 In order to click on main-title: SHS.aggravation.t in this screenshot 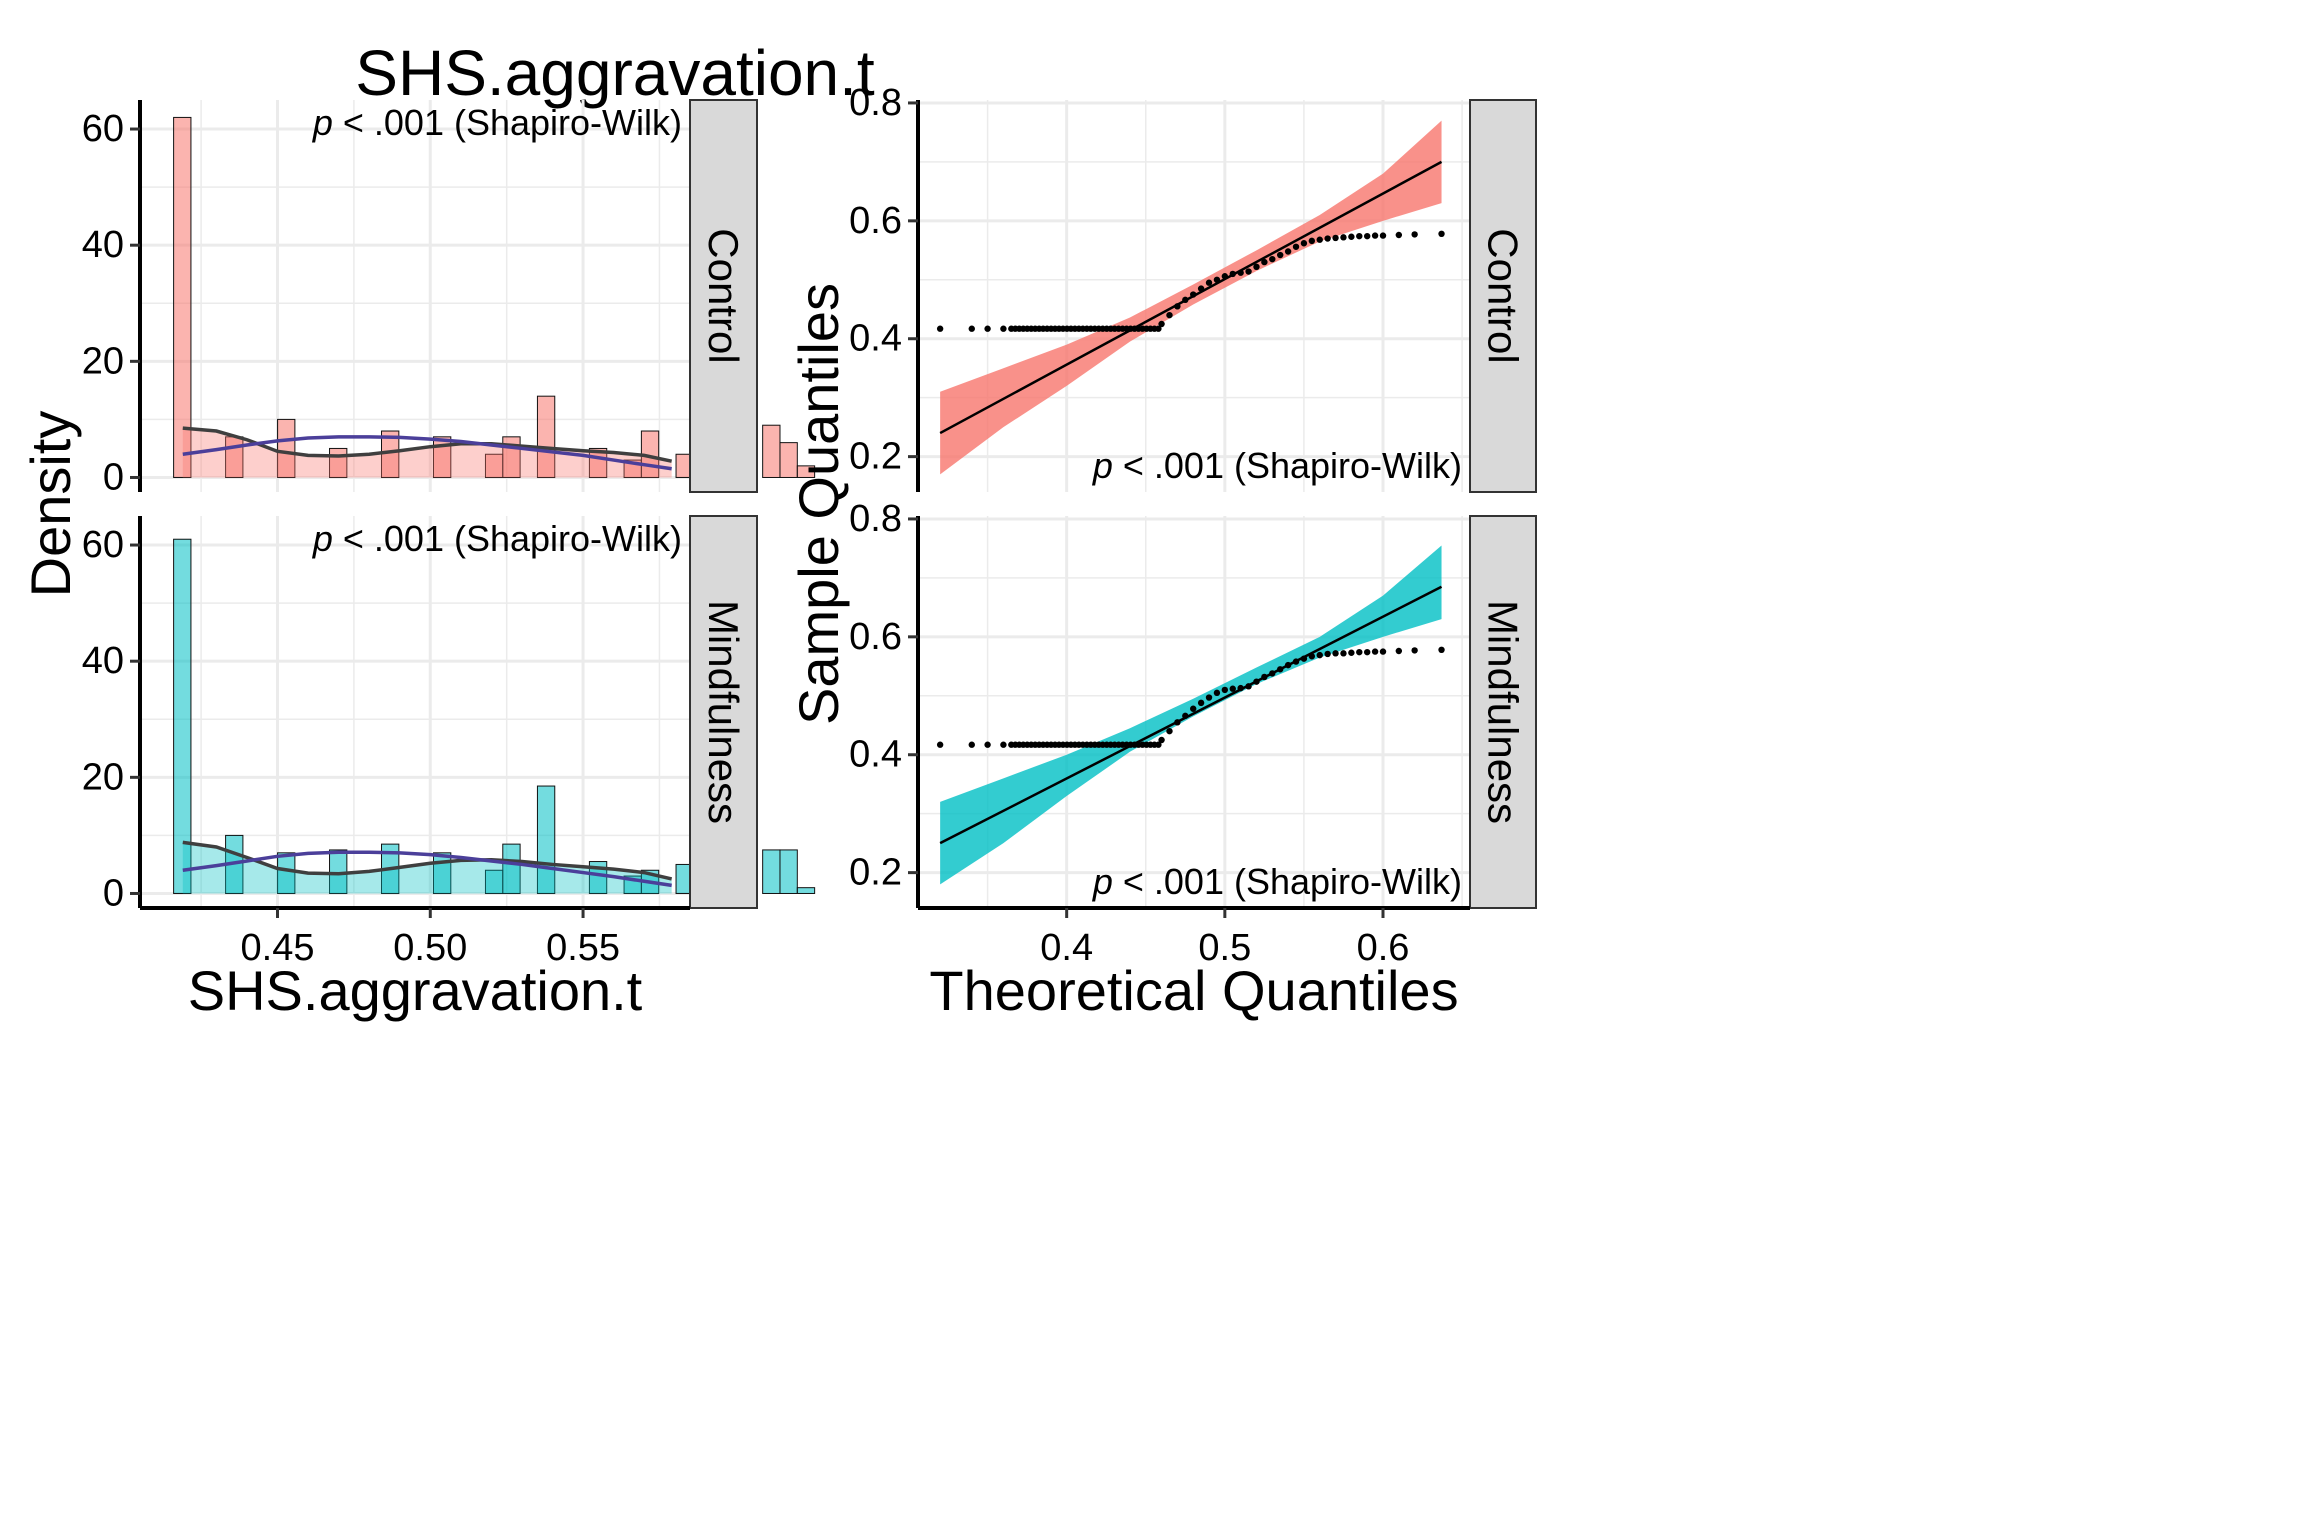, I will do `click(615, 73)`.